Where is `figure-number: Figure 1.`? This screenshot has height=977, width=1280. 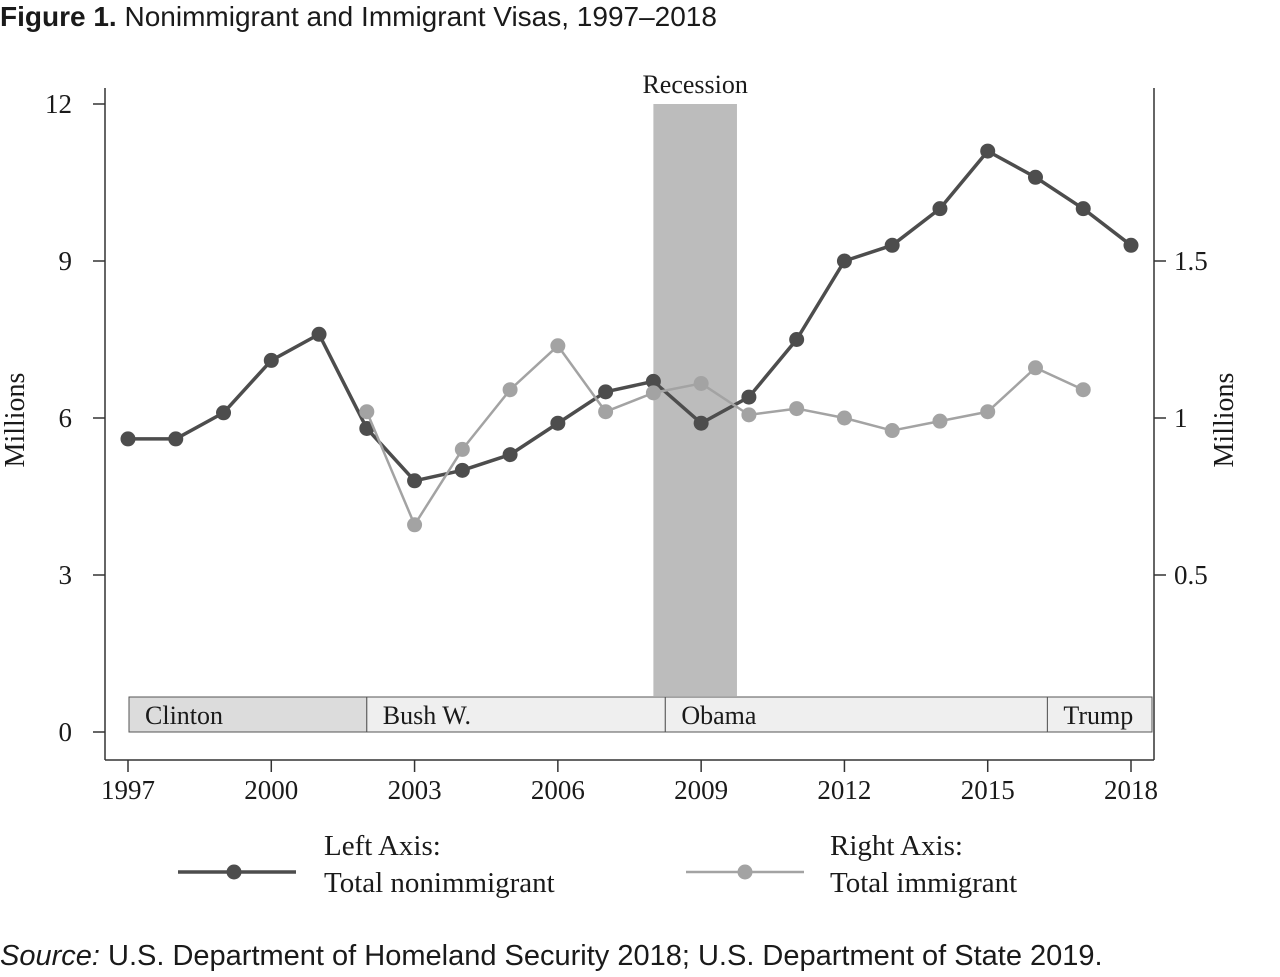 figure-number: Figure 1. is located at coordinates (58, 16).